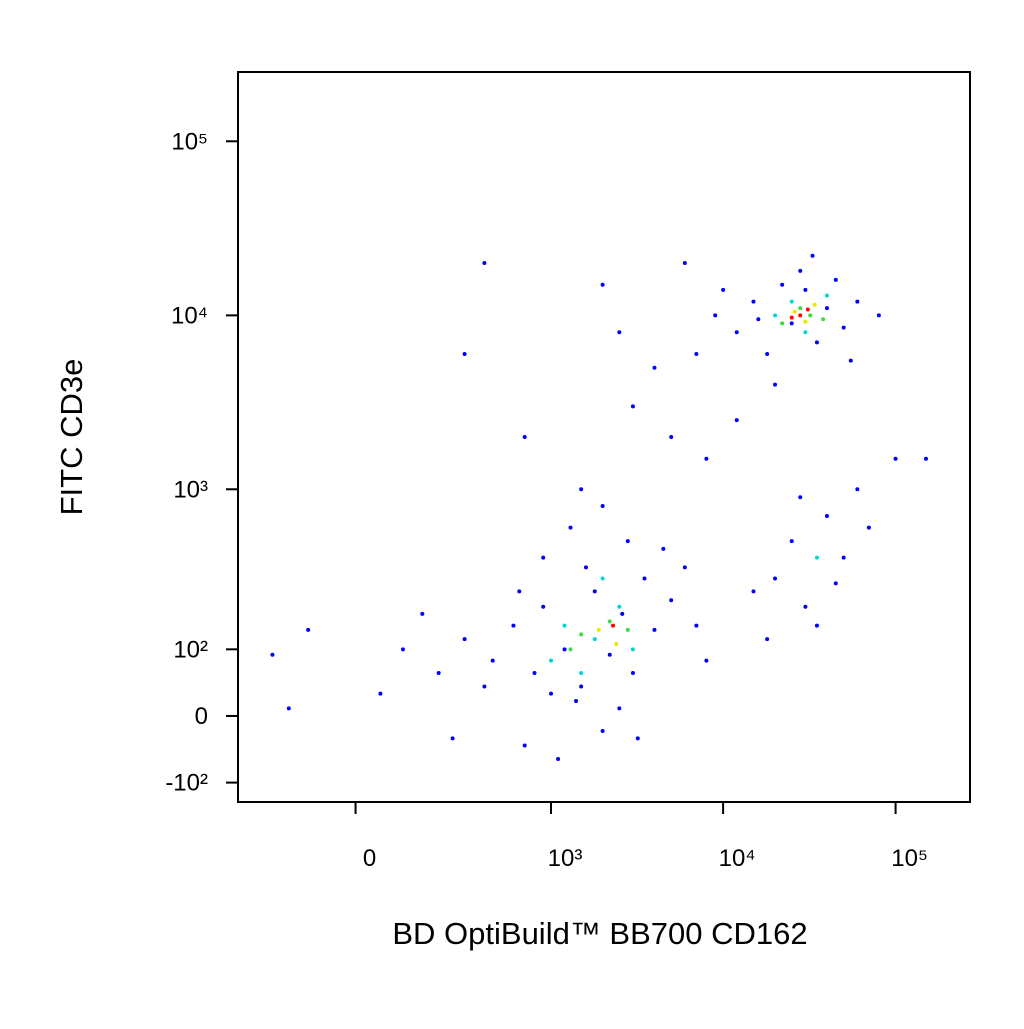 This screenshot has height=1029, width=1024. Describe the element at coordinates (565, 858) in the screenshot. I see `x-tick-label: 10³` at that location.